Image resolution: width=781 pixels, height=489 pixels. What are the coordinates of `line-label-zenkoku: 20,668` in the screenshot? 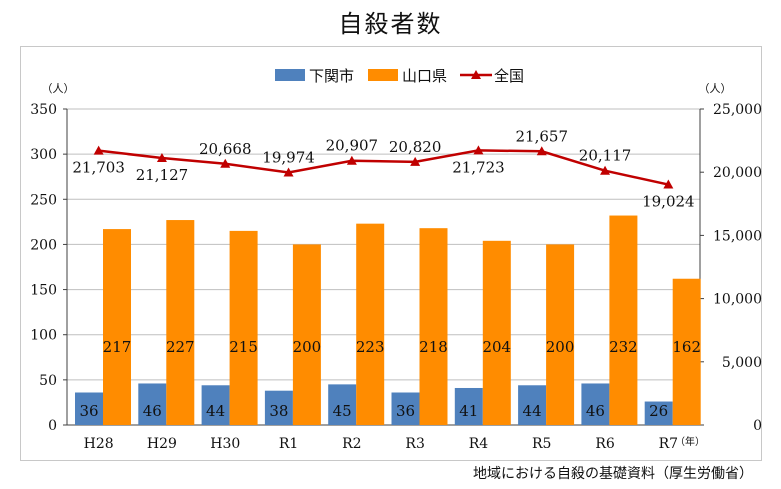 It's located at (225, 149).